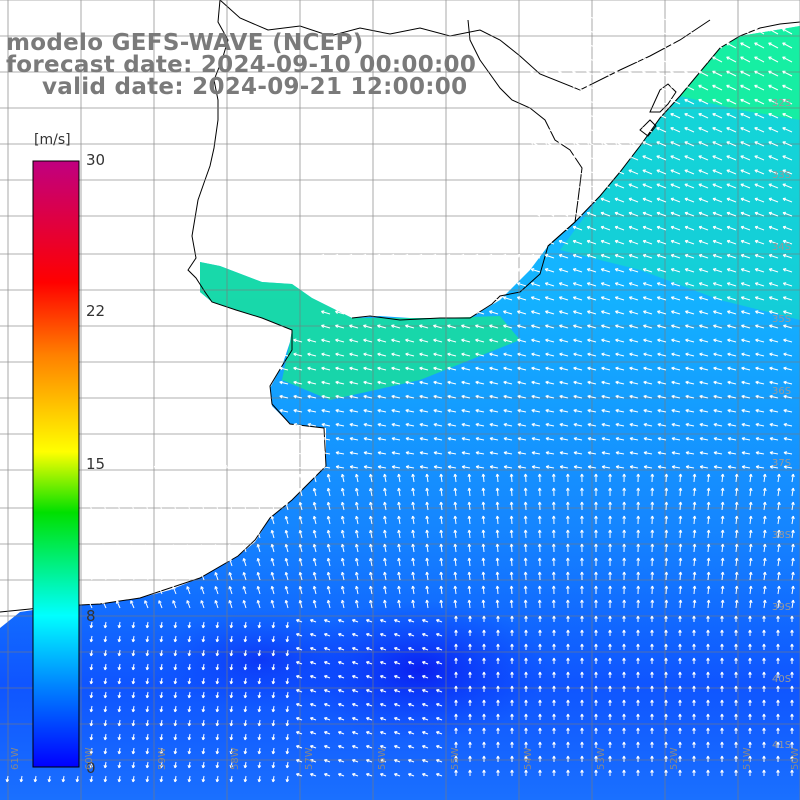 The height and width of the screenshot is (800, 800). What do you see at coordinates (663, 98) in the screenshot?
I see `lagoa-dos-patos` at bounding box center [663, 98].